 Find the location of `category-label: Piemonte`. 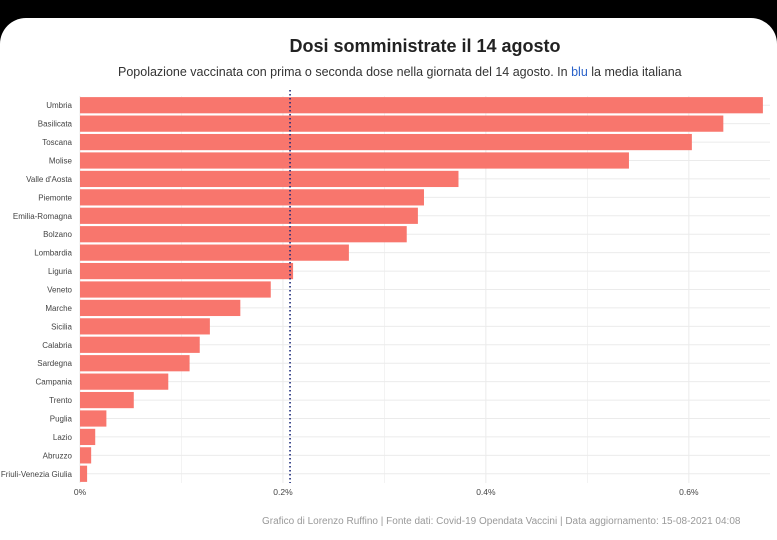

category-label: Piemonte is located at coordinates (55, 197).